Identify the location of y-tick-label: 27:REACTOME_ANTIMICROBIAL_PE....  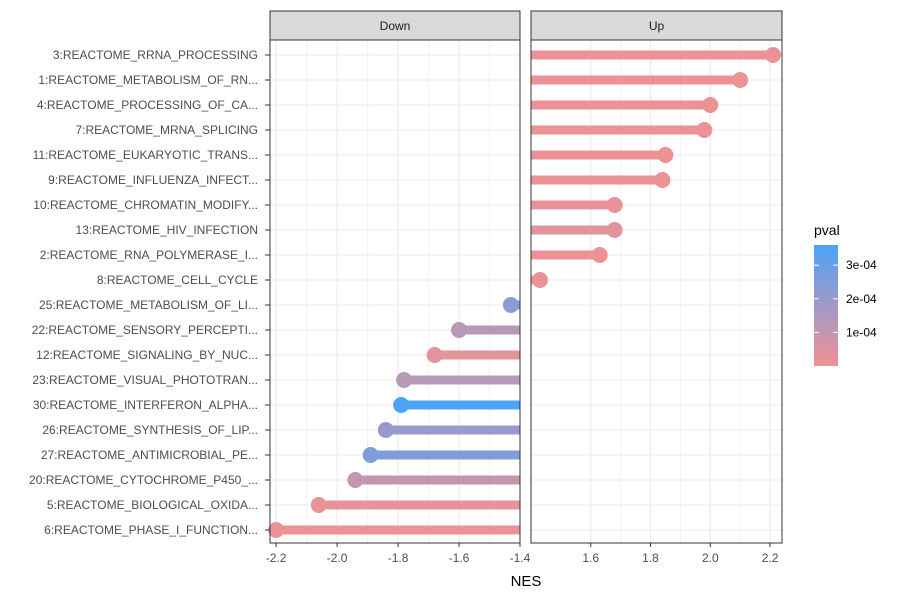
(149, 455).